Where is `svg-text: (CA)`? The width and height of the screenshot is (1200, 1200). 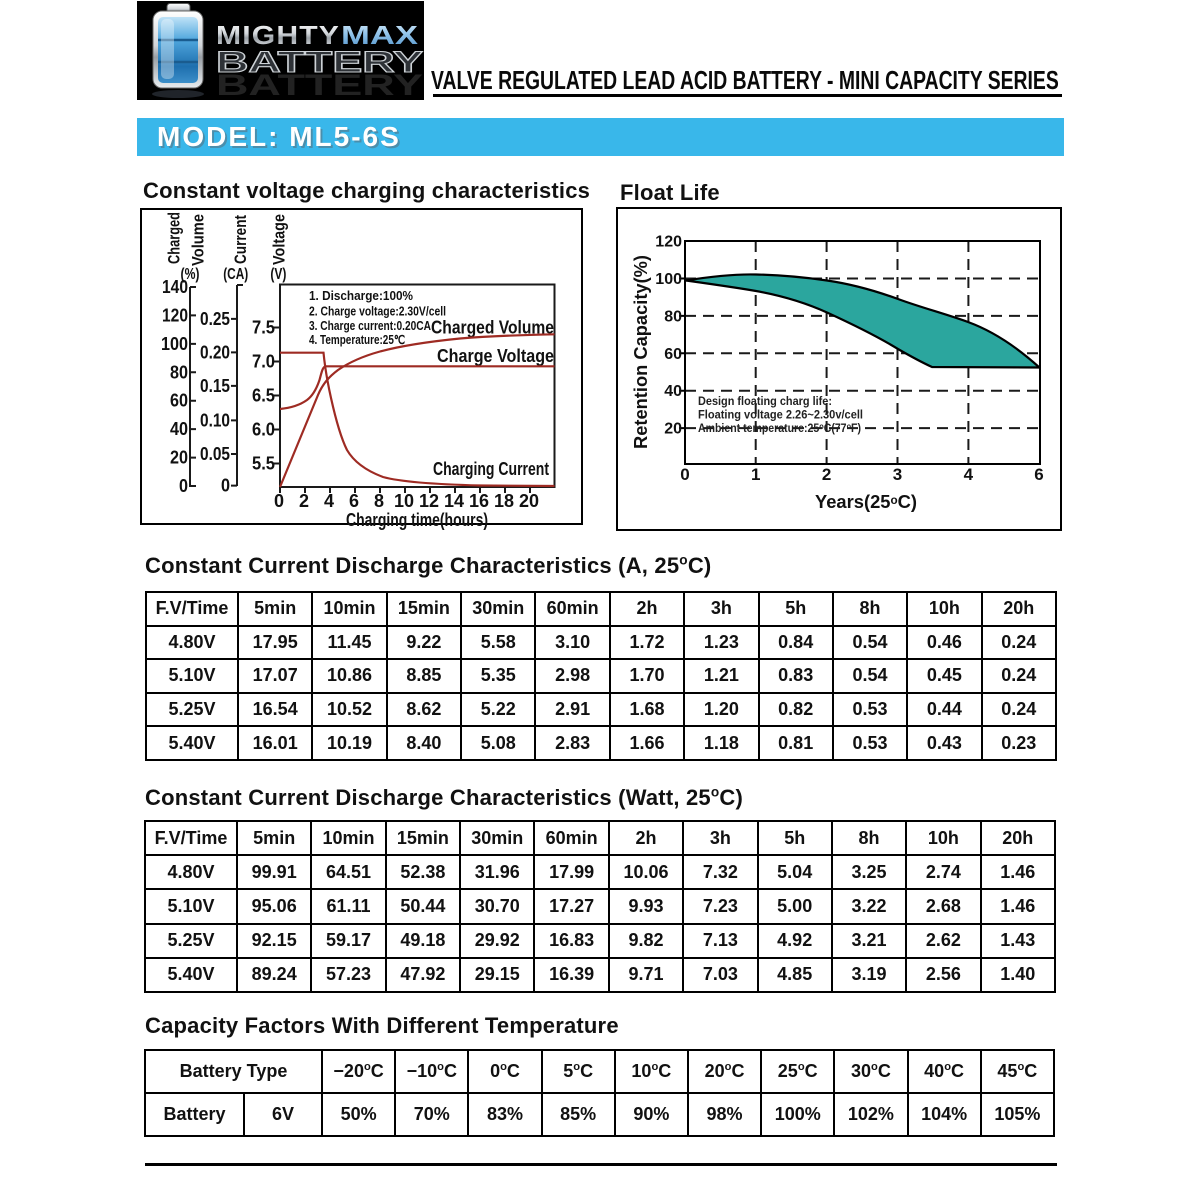 svg-text: (CA) is located at coordinates (235, 274).